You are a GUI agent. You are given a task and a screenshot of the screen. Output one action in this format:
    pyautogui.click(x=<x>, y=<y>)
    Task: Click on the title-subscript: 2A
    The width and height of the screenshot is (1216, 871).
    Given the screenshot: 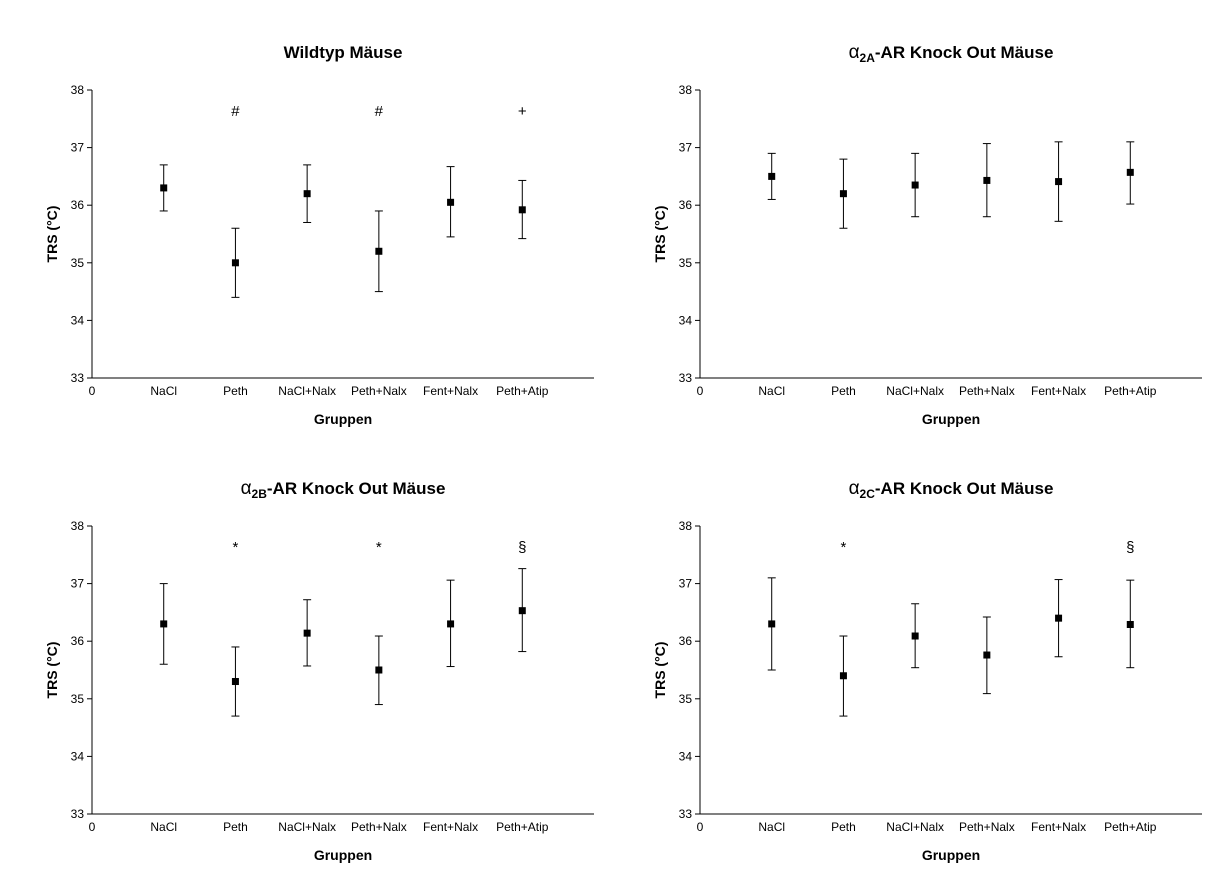 What is the action you would take?
    pyautogui.click(x=868, y=58)
    